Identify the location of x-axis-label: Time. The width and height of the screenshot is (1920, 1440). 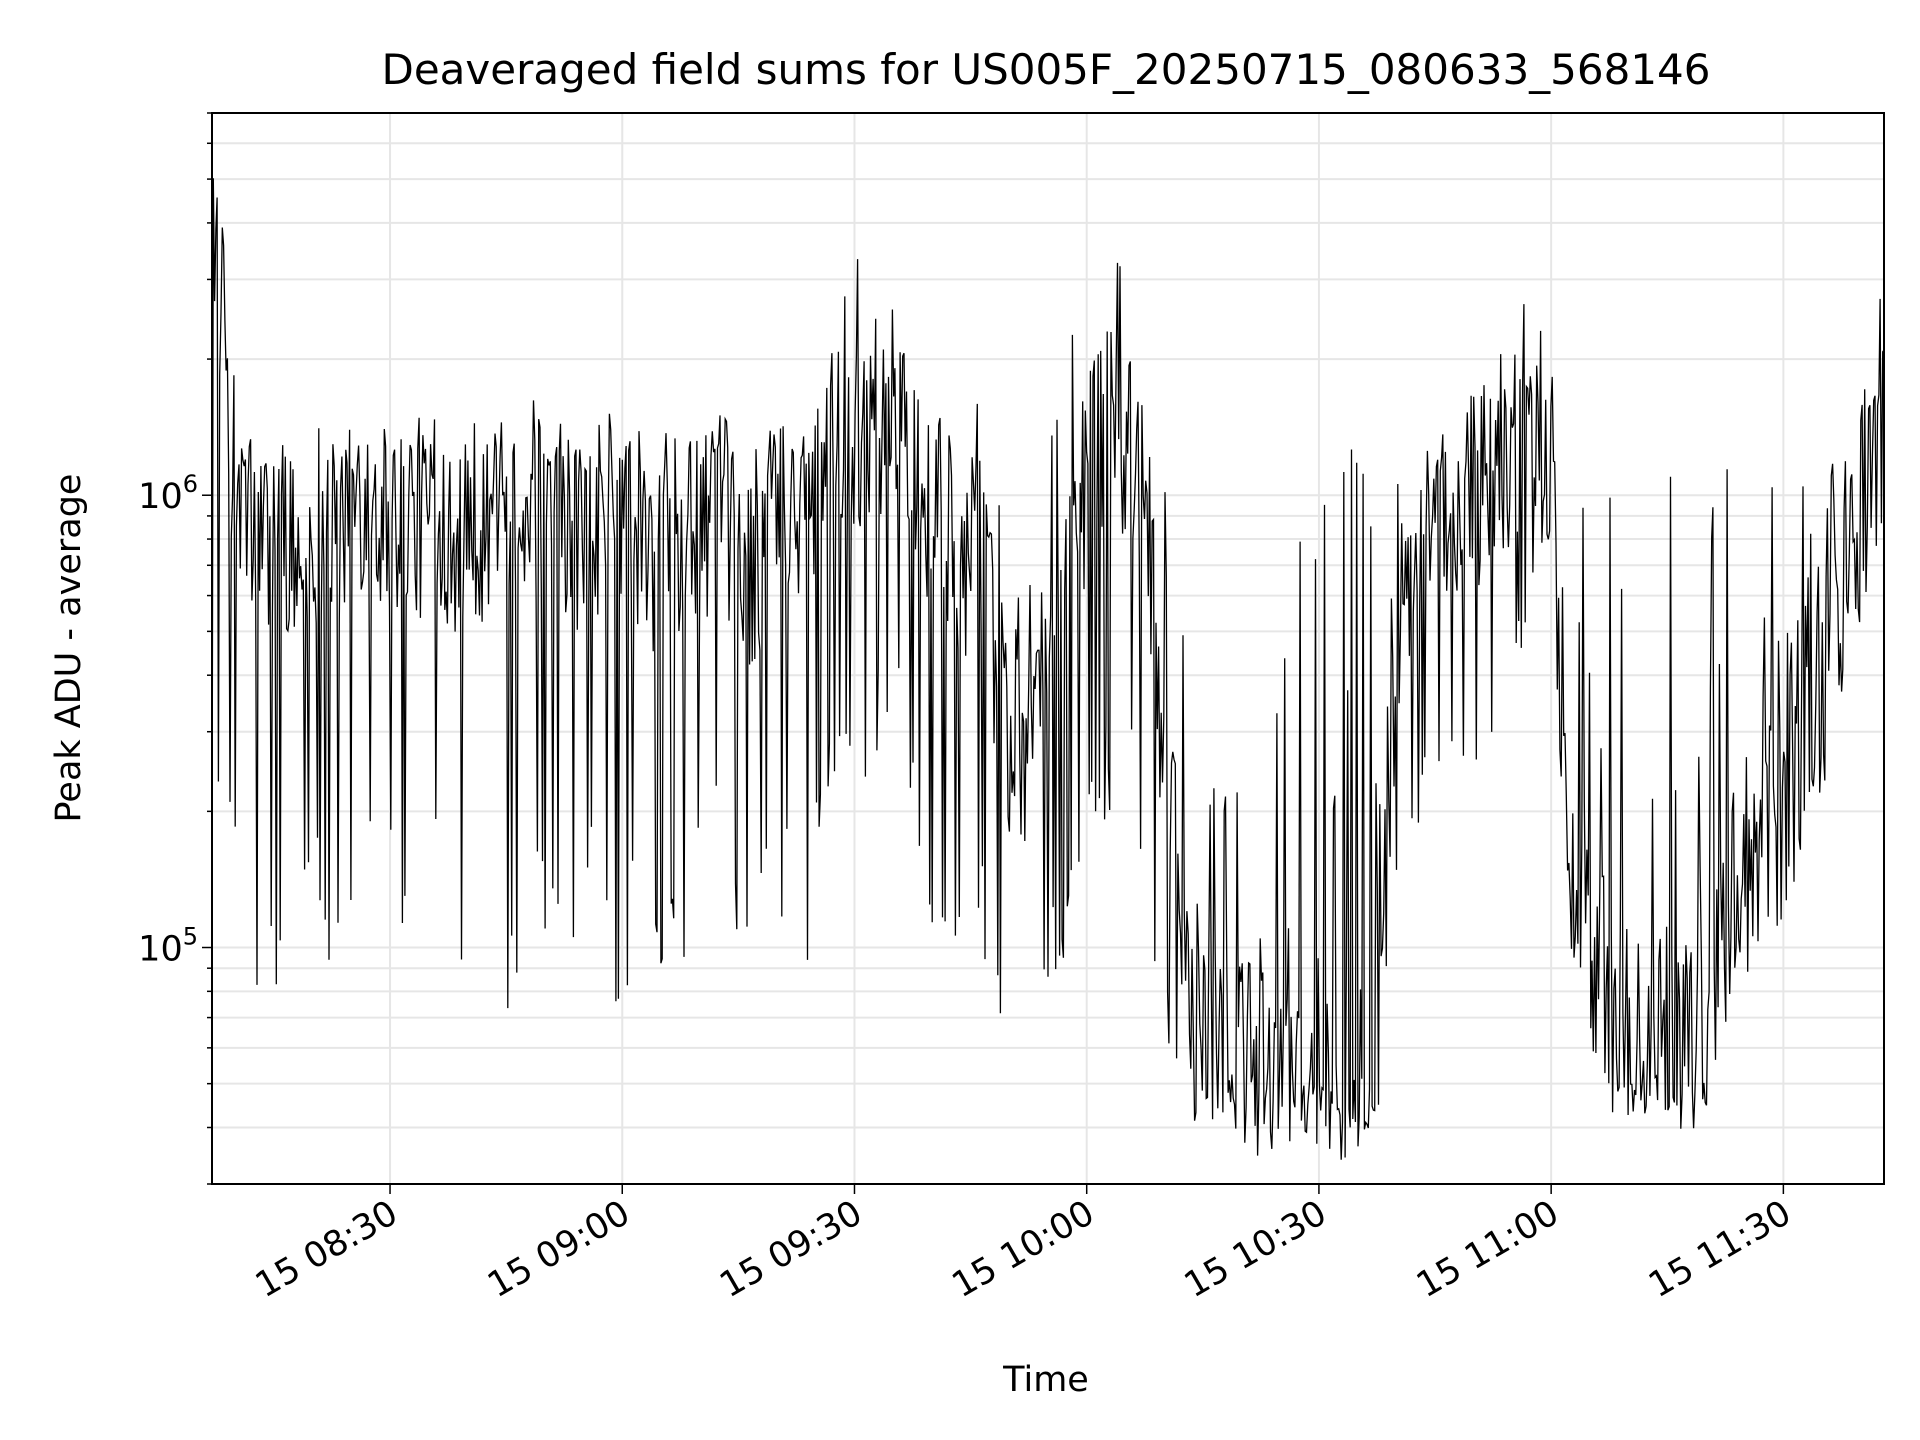
(1045, 1380).